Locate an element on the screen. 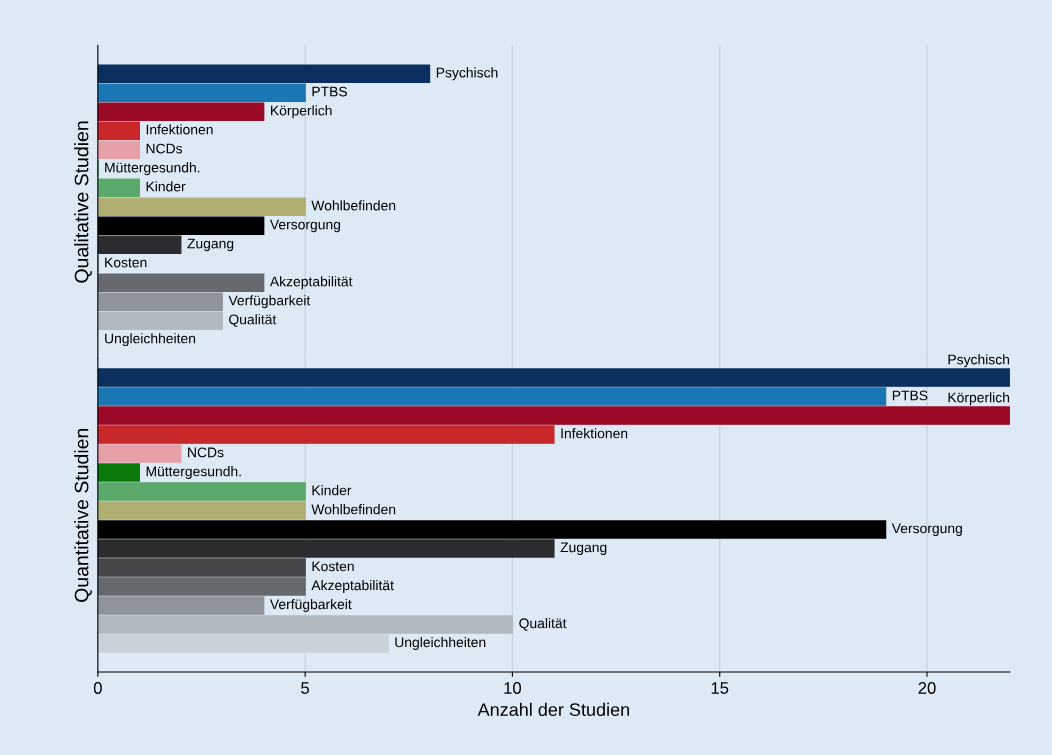 The height and width of the screenshot is (755, 1052). x-tick-label: 0 is located at coordinates (97, 688).